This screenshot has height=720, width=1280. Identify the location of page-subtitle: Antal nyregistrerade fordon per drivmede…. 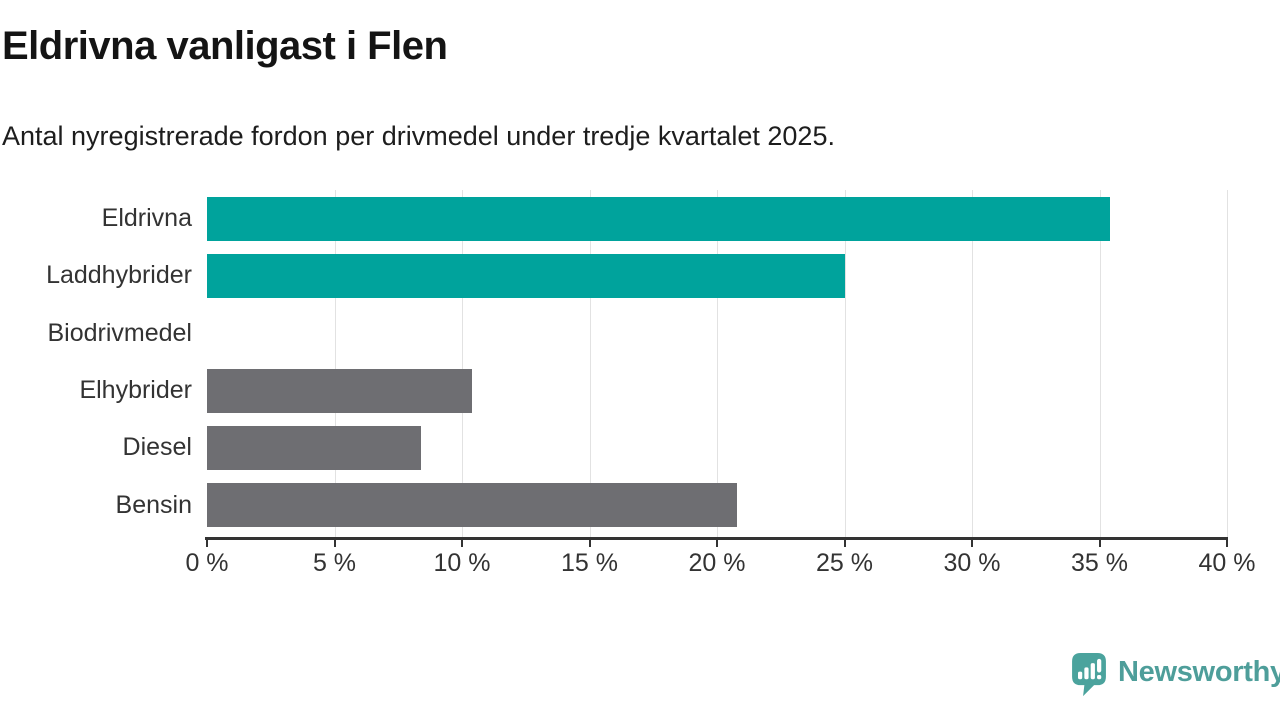
(418, 136).